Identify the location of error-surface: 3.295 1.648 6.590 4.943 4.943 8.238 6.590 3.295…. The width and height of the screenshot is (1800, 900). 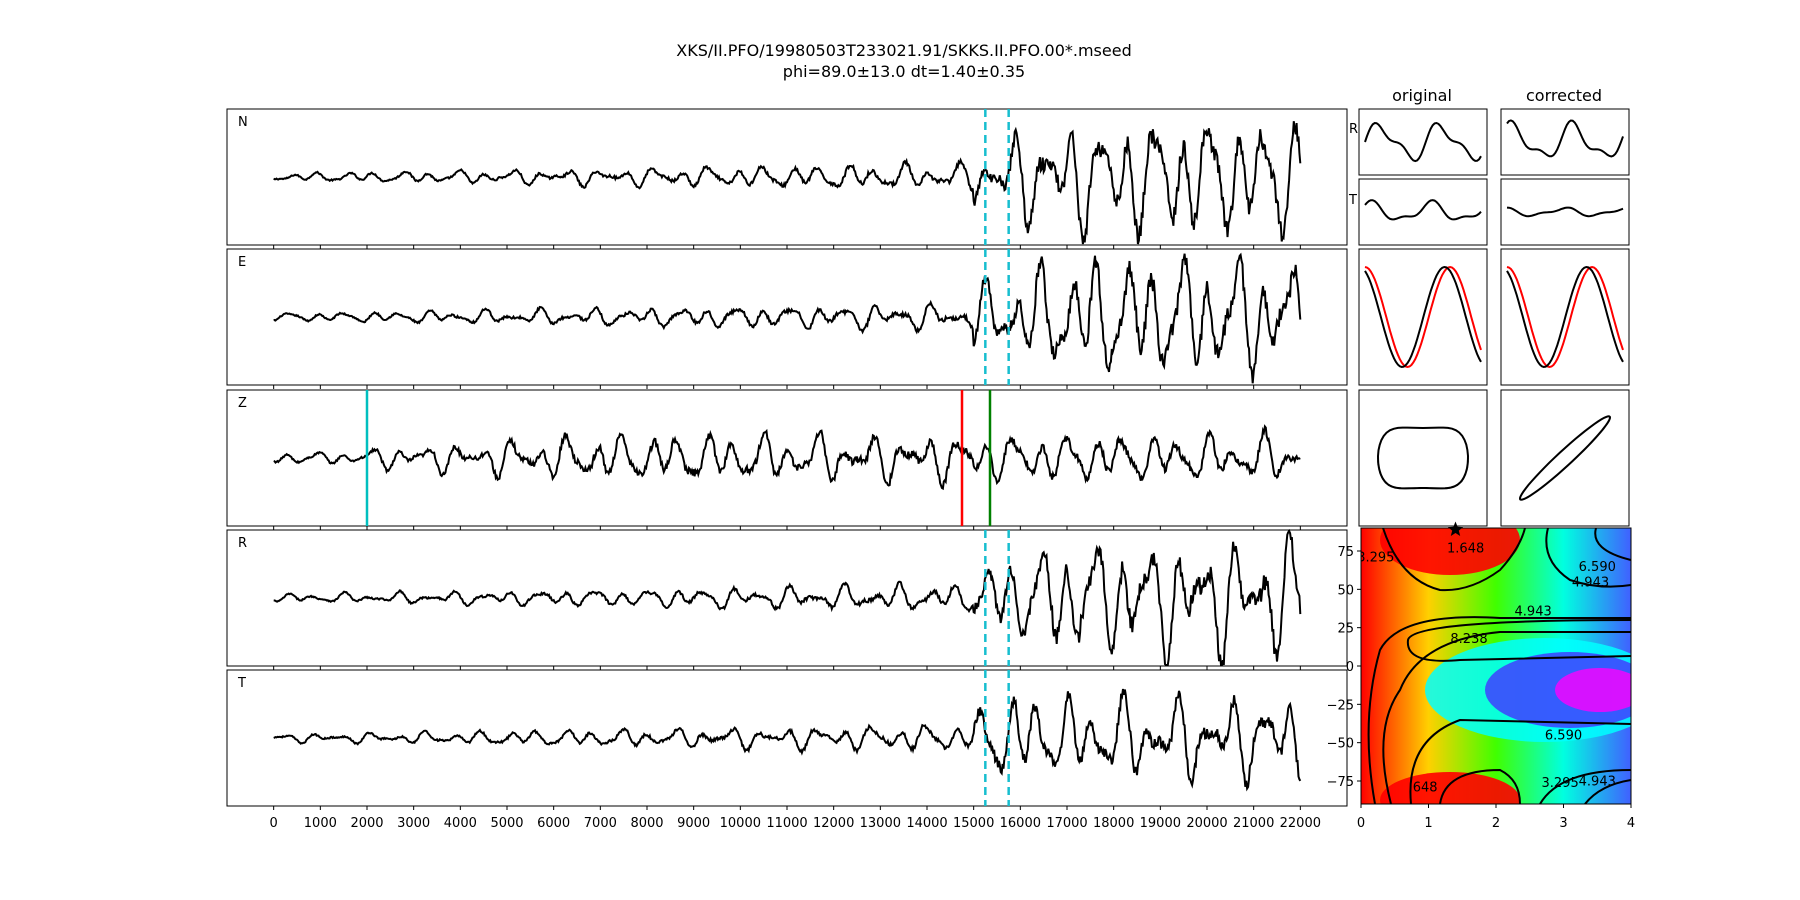
(1481, 676).